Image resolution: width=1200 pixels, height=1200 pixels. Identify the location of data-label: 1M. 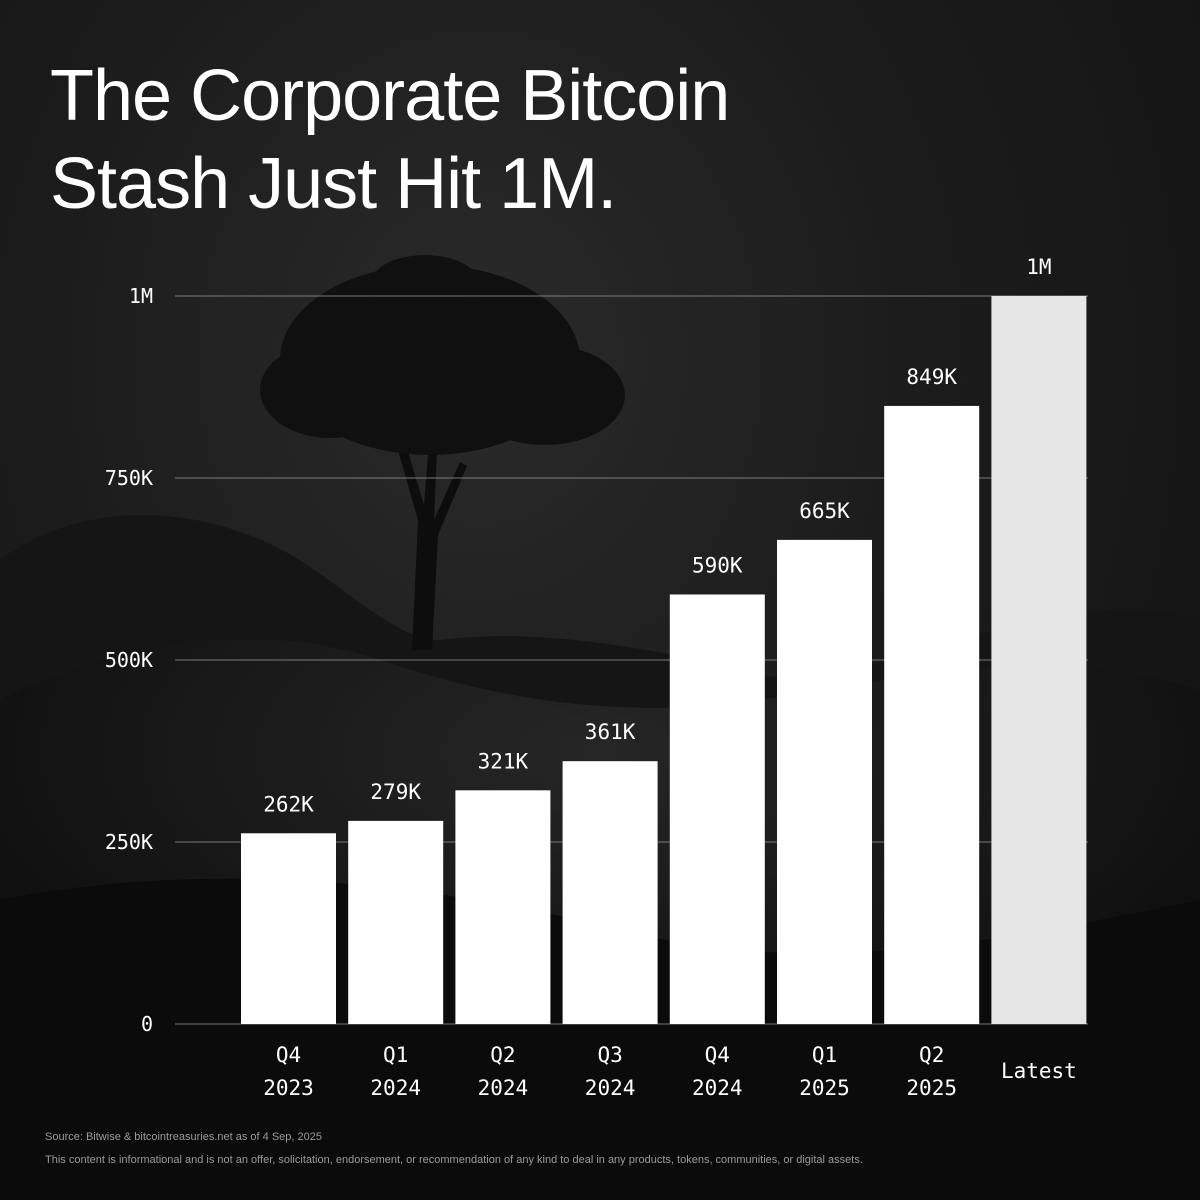
(1038, 267).